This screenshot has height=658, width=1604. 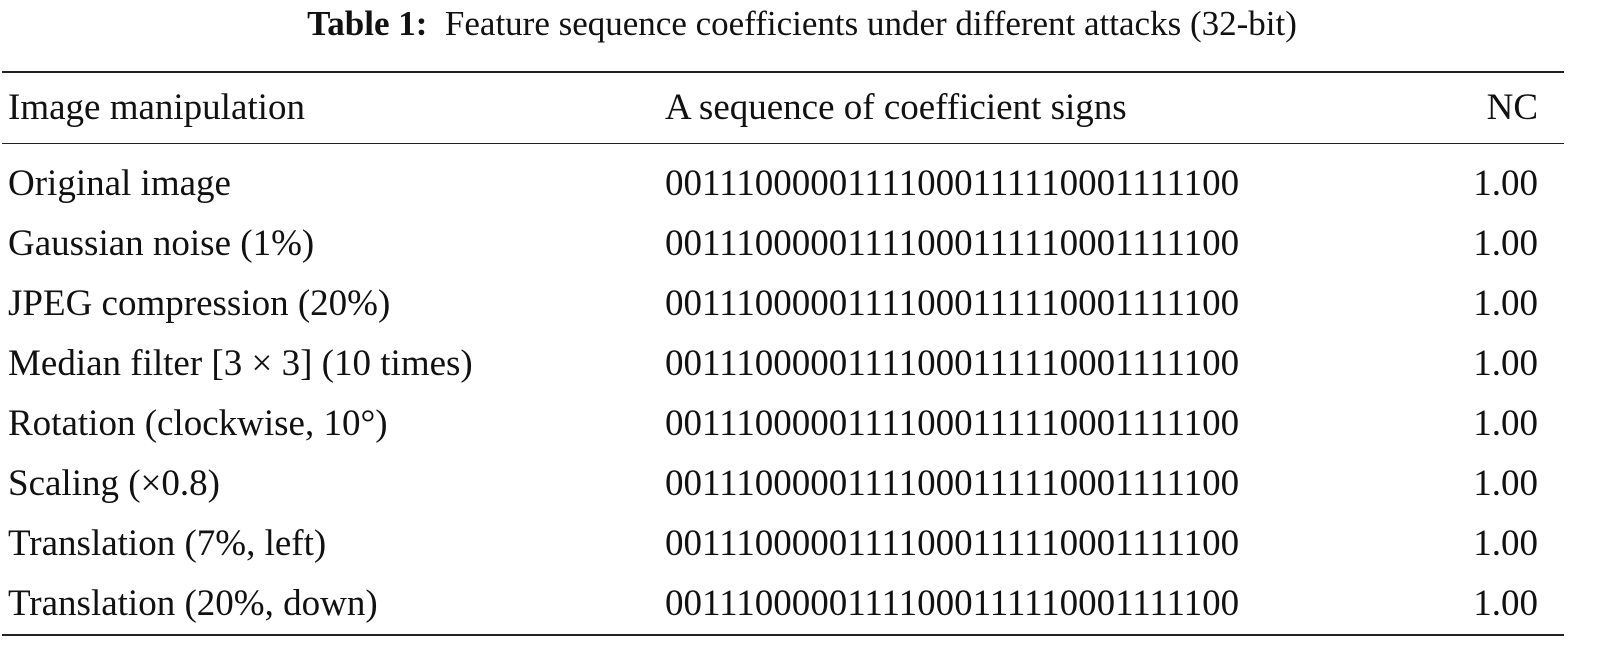 I want to click on header-nc: NC, so click(x=1512, y=107).